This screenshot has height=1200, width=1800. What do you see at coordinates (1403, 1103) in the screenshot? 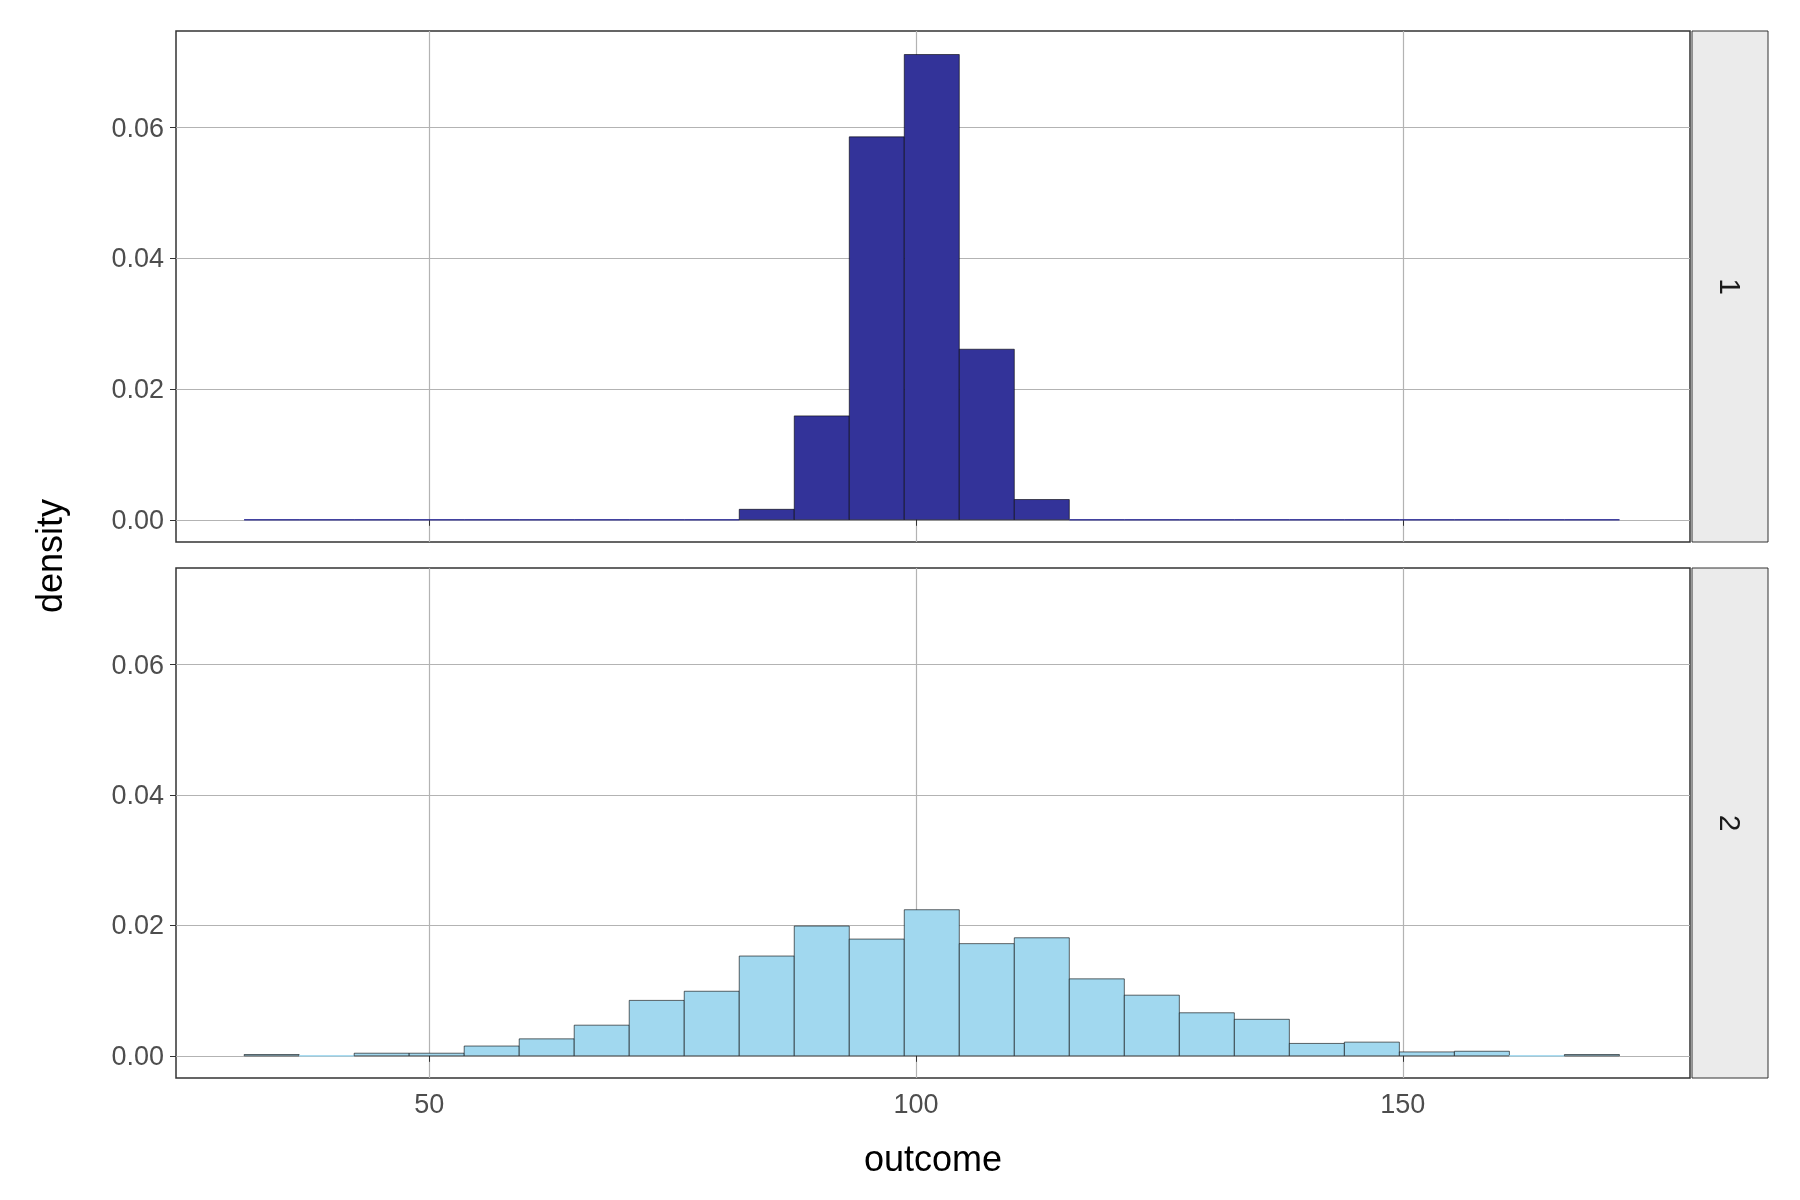
I see `x-tick-label: 150` at bounding box center [1403, 1103].